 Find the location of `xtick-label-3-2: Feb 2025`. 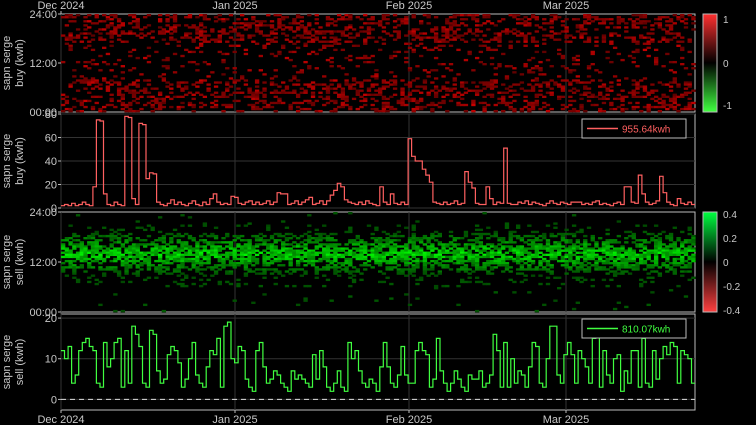

xtick-label-3-2: Feb 2025 is located at coordinates (409, 419).